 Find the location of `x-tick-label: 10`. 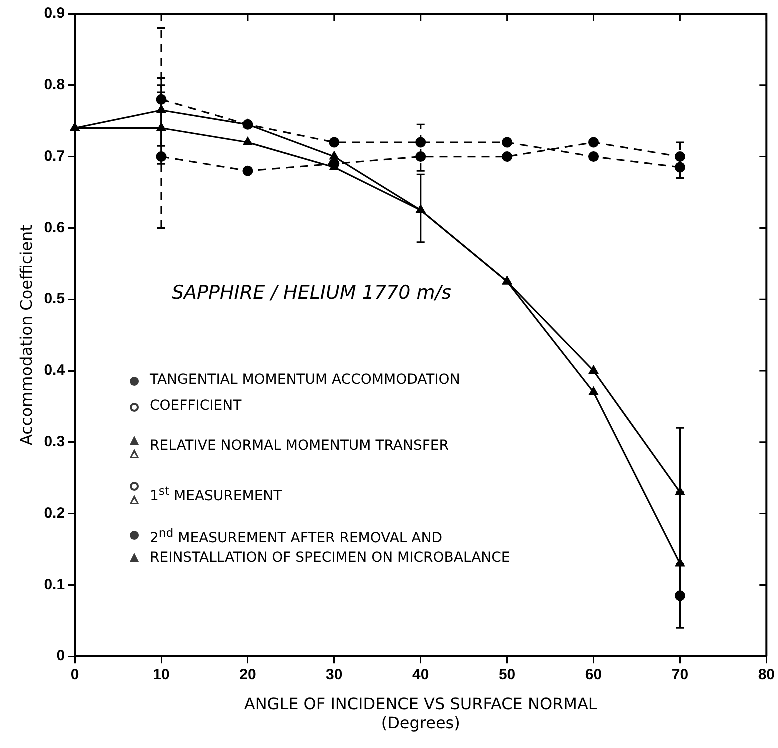

x-tick-label: 10 is located at coordinates (161, 675).